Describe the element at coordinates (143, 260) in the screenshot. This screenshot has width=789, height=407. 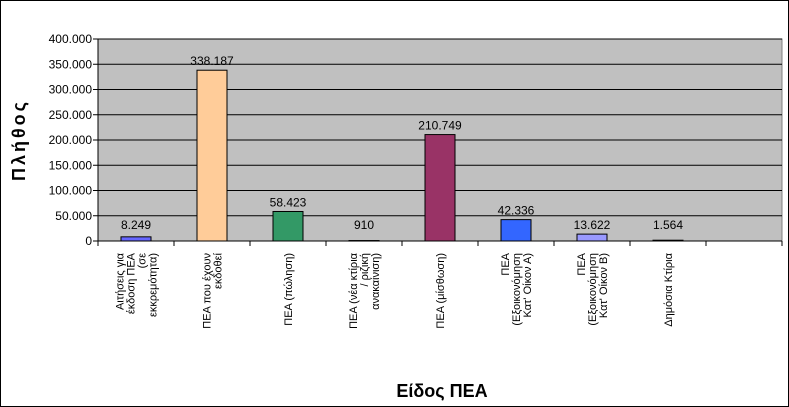
I see `category-label-line: (σε` at that location.